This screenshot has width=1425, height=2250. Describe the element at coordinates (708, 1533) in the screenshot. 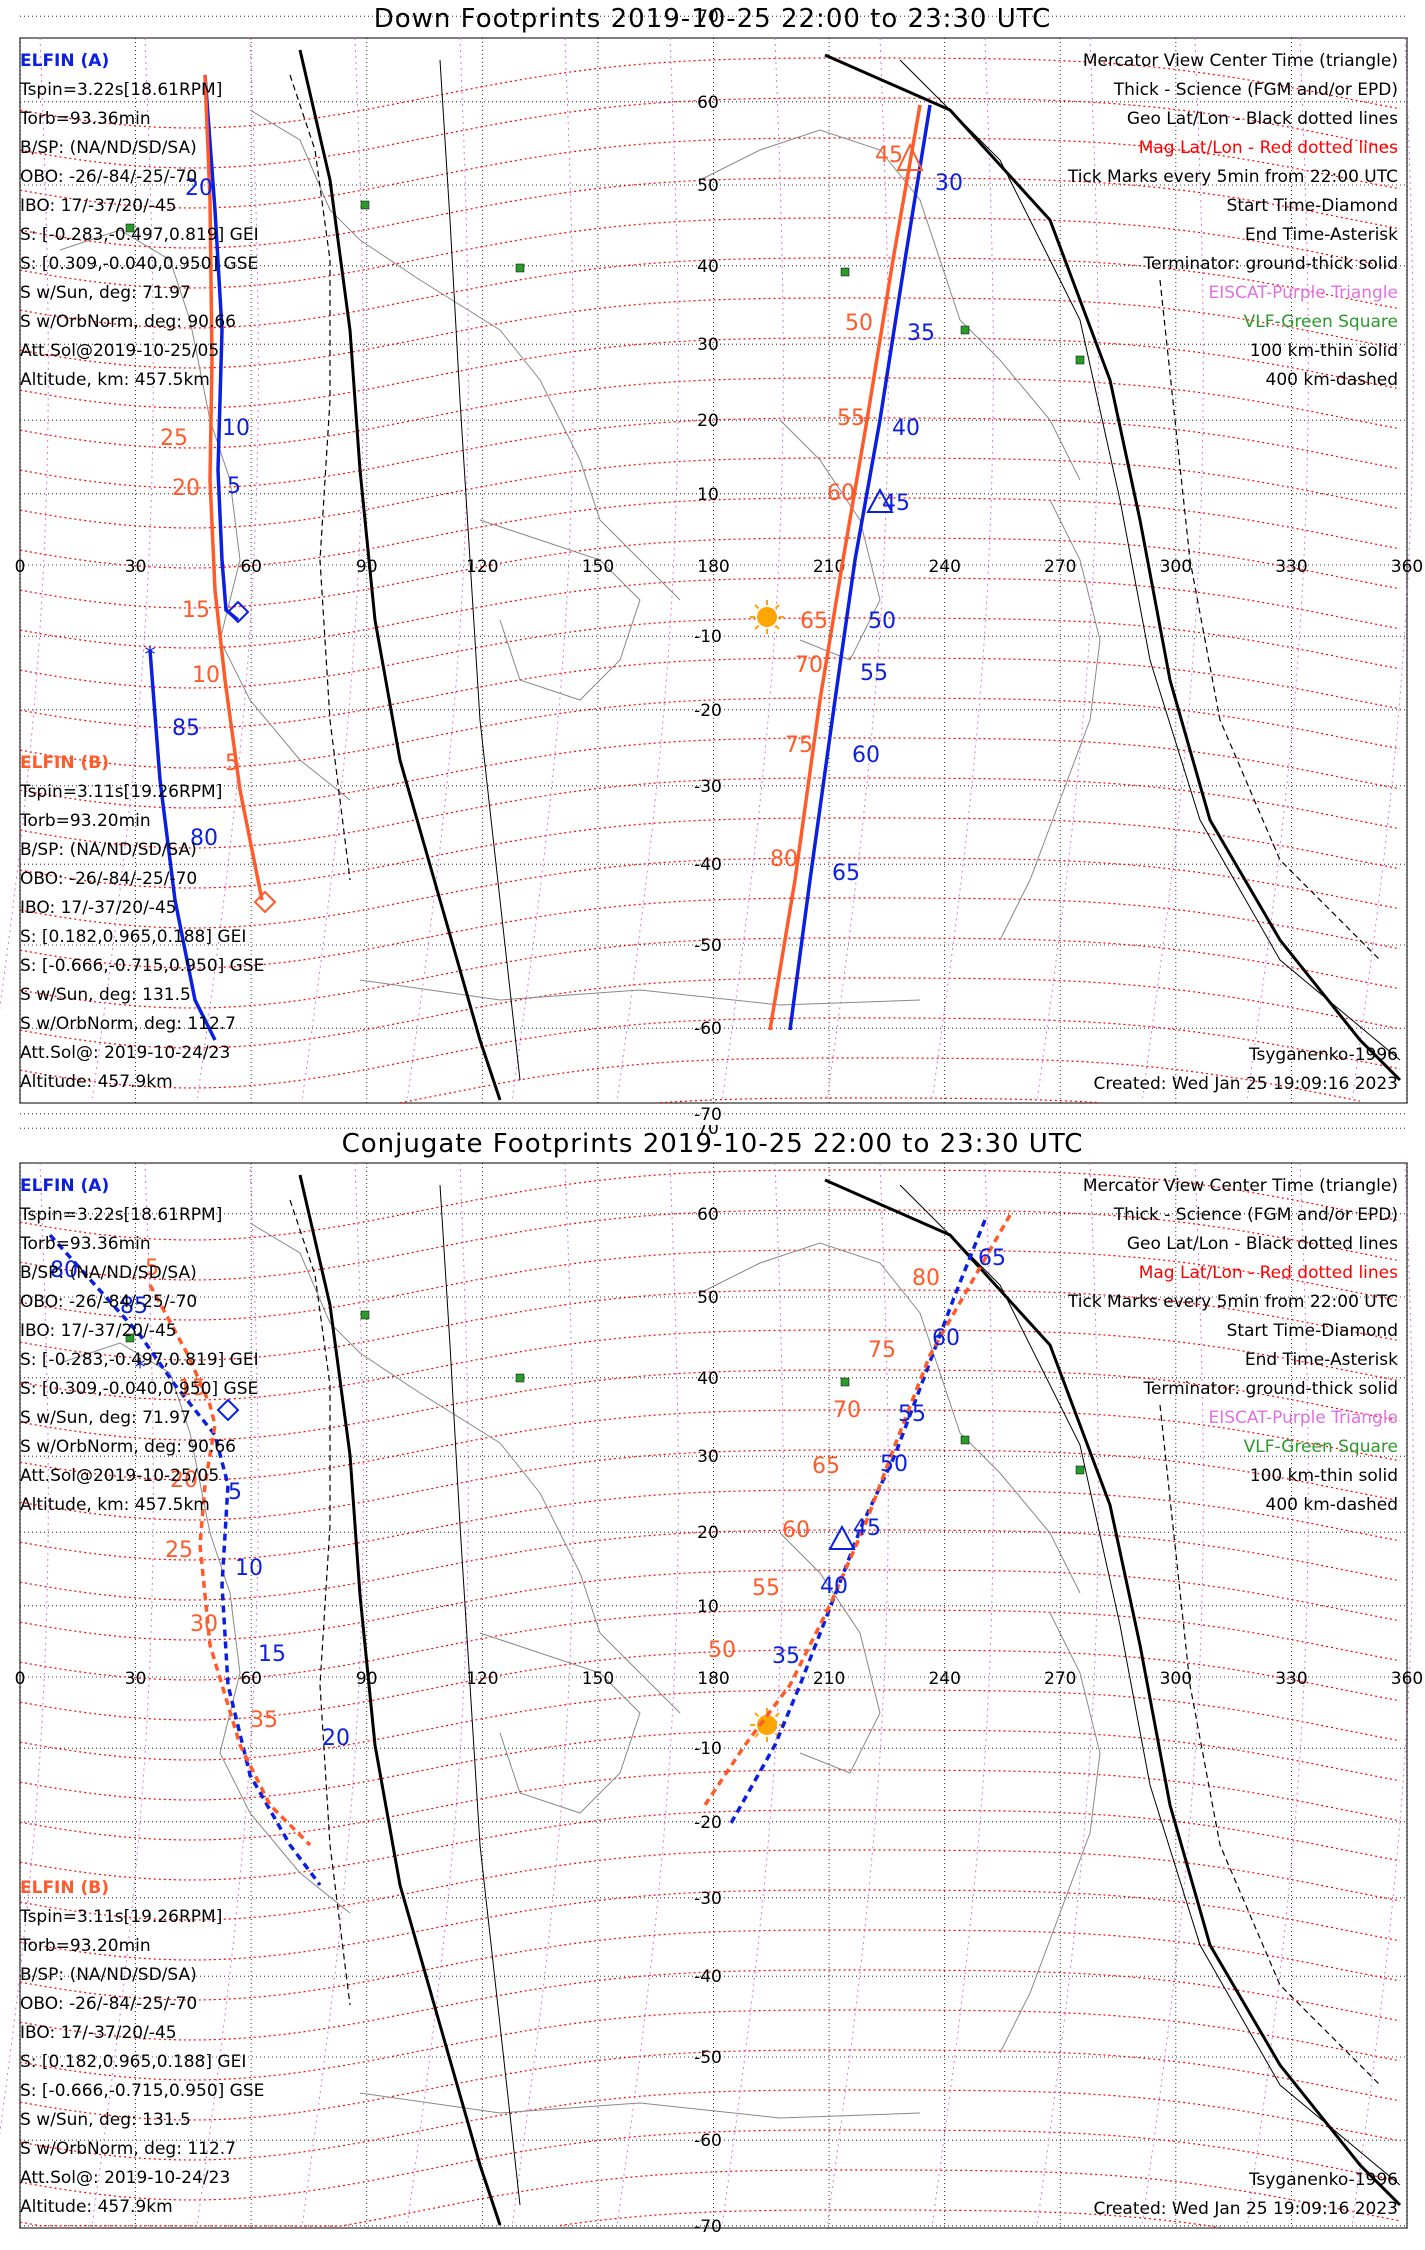

I see `latitude-tick-label: 20` at that location.